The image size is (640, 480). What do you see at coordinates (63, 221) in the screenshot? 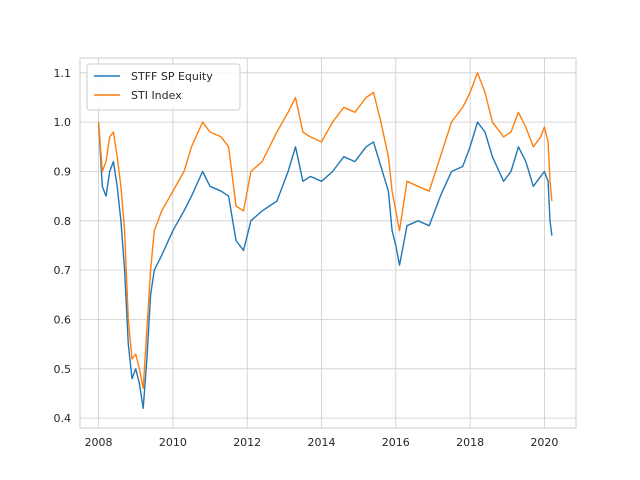
I see `y-tick-label: 0.8` at bounding box center [63, 221].